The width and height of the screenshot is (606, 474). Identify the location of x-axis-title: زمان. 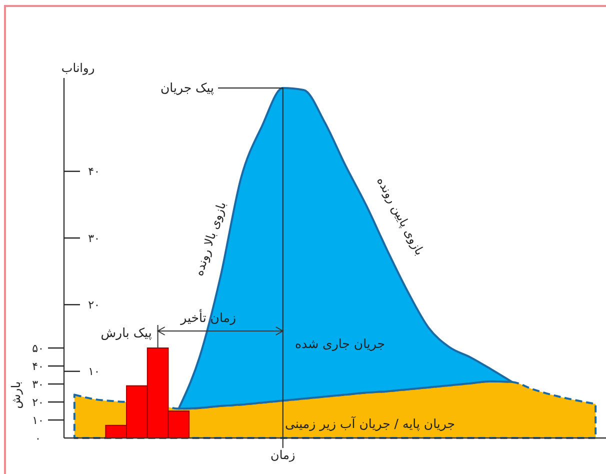
(283, 455).